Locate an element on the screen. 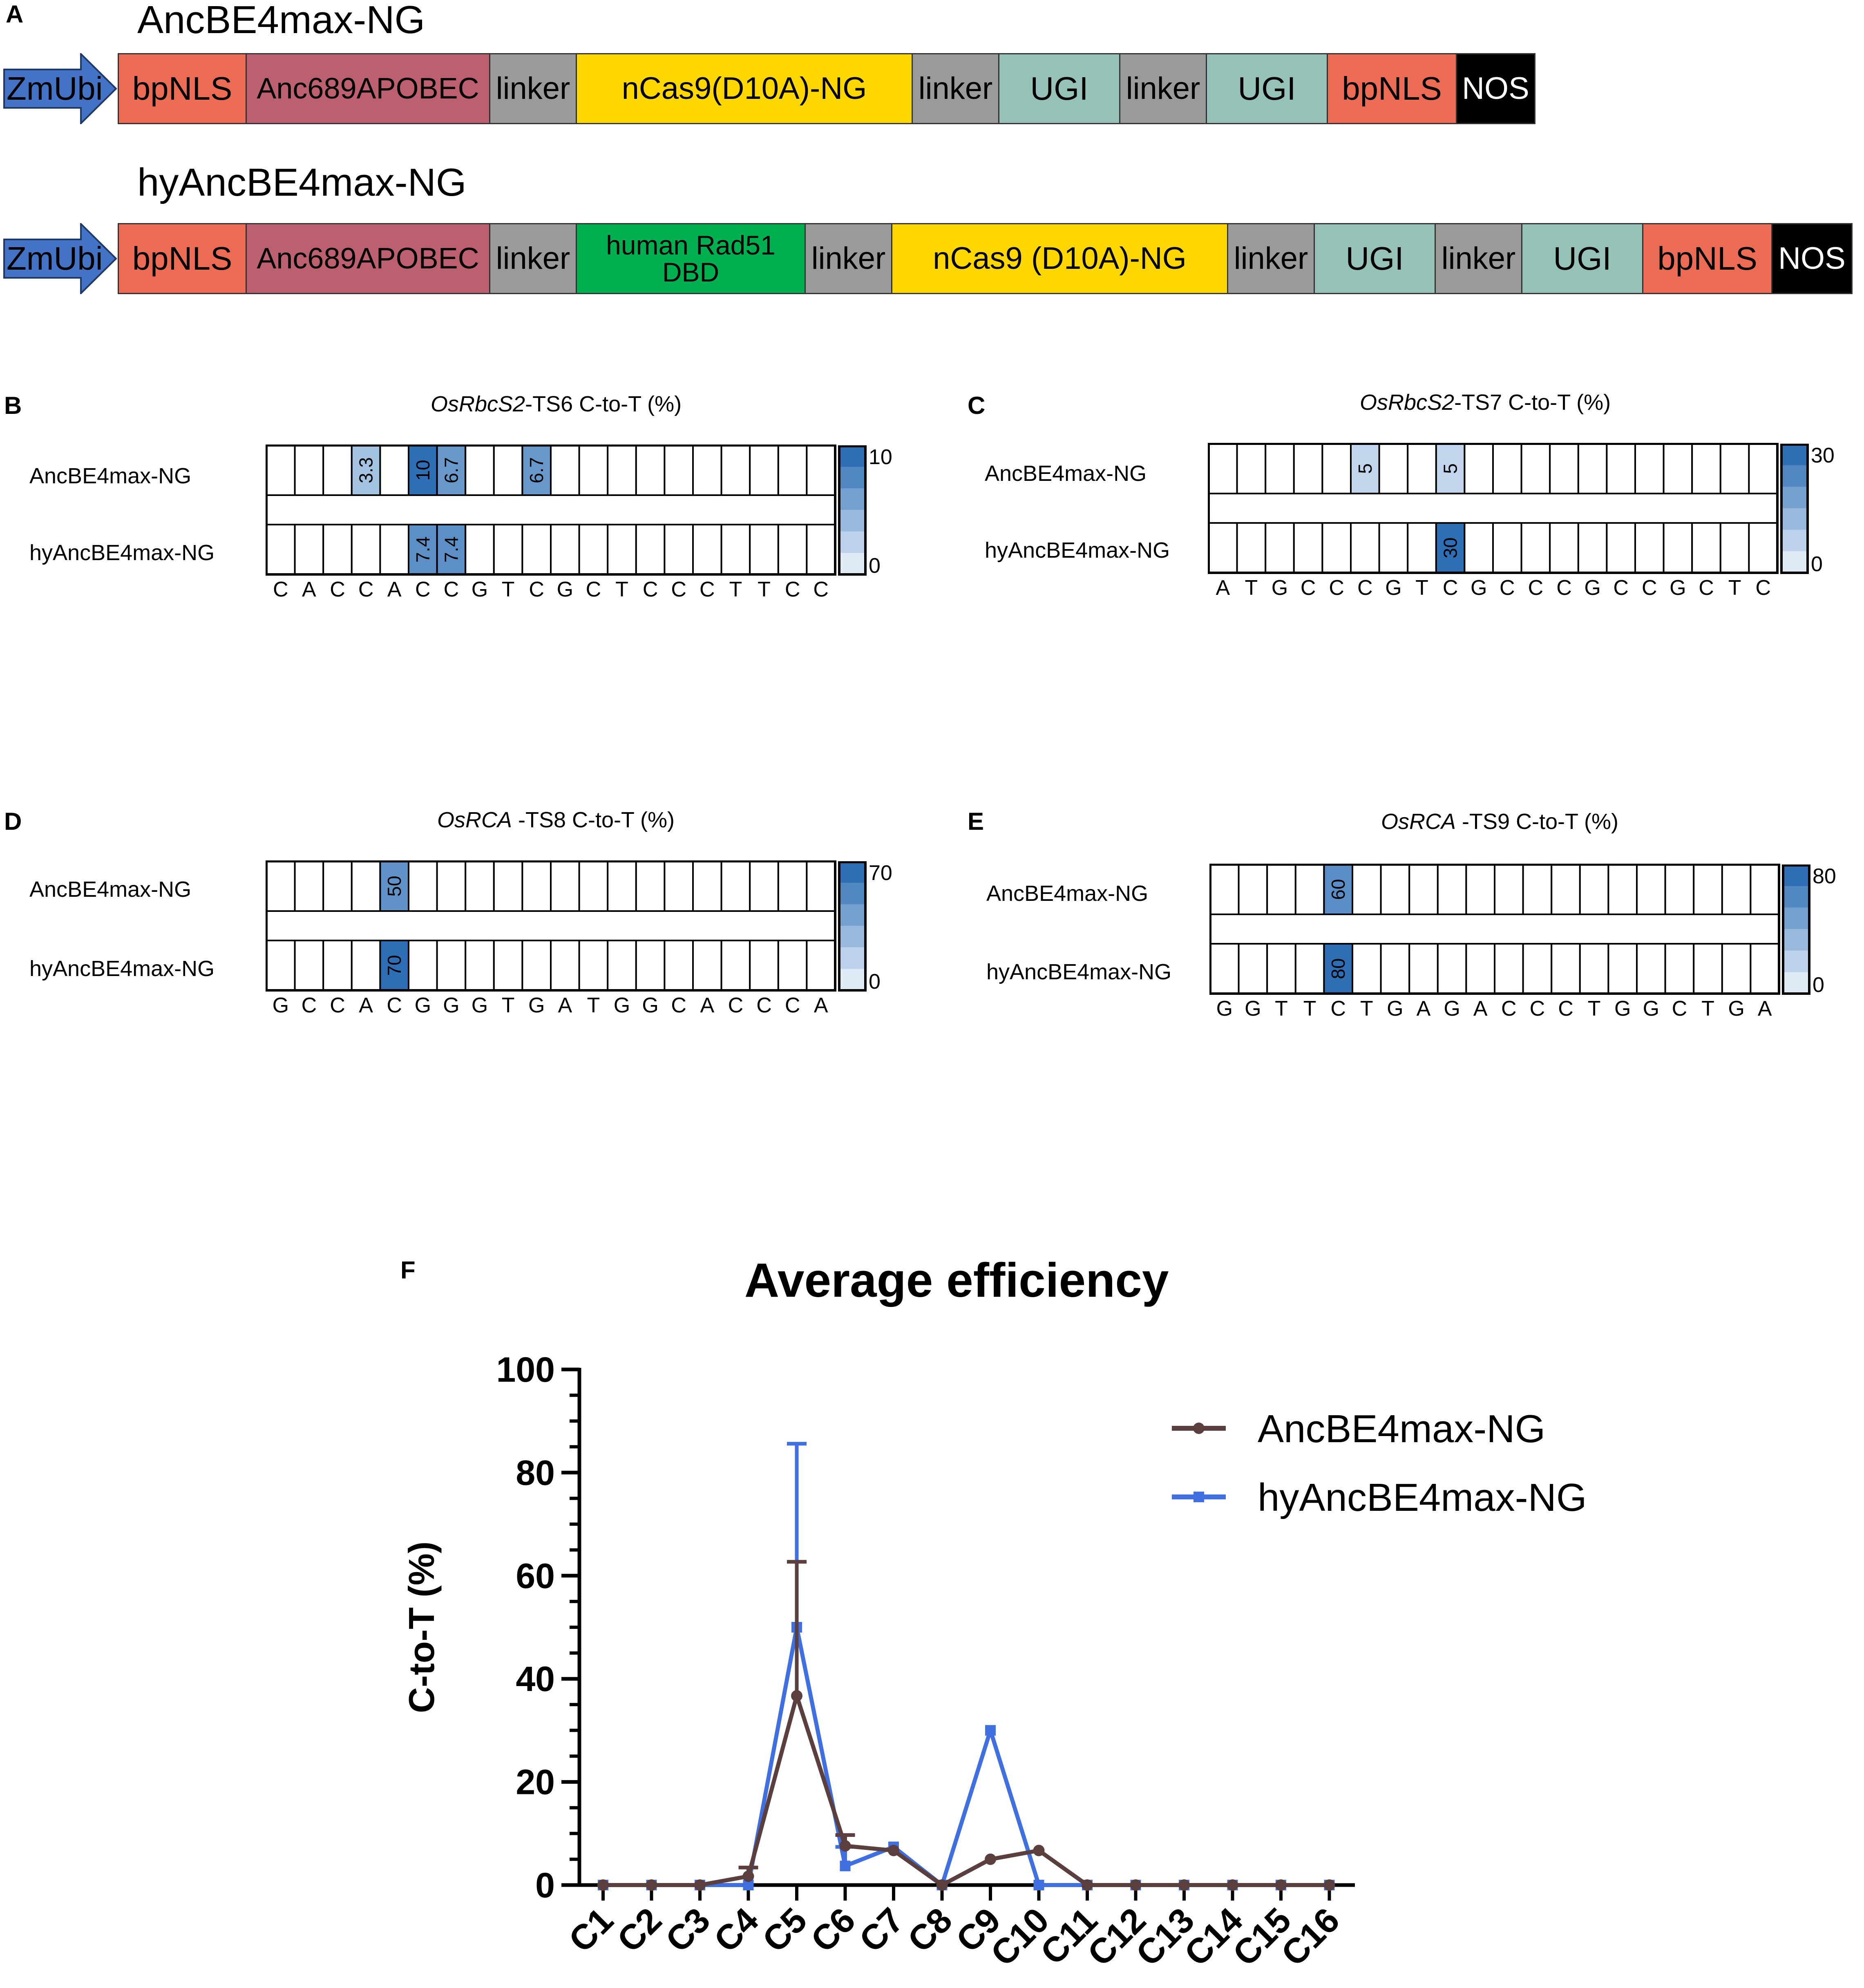 The width and height of the screenshot is (1864, 1988). gene-name: OsRCA is located at coordinates (1418, 821).